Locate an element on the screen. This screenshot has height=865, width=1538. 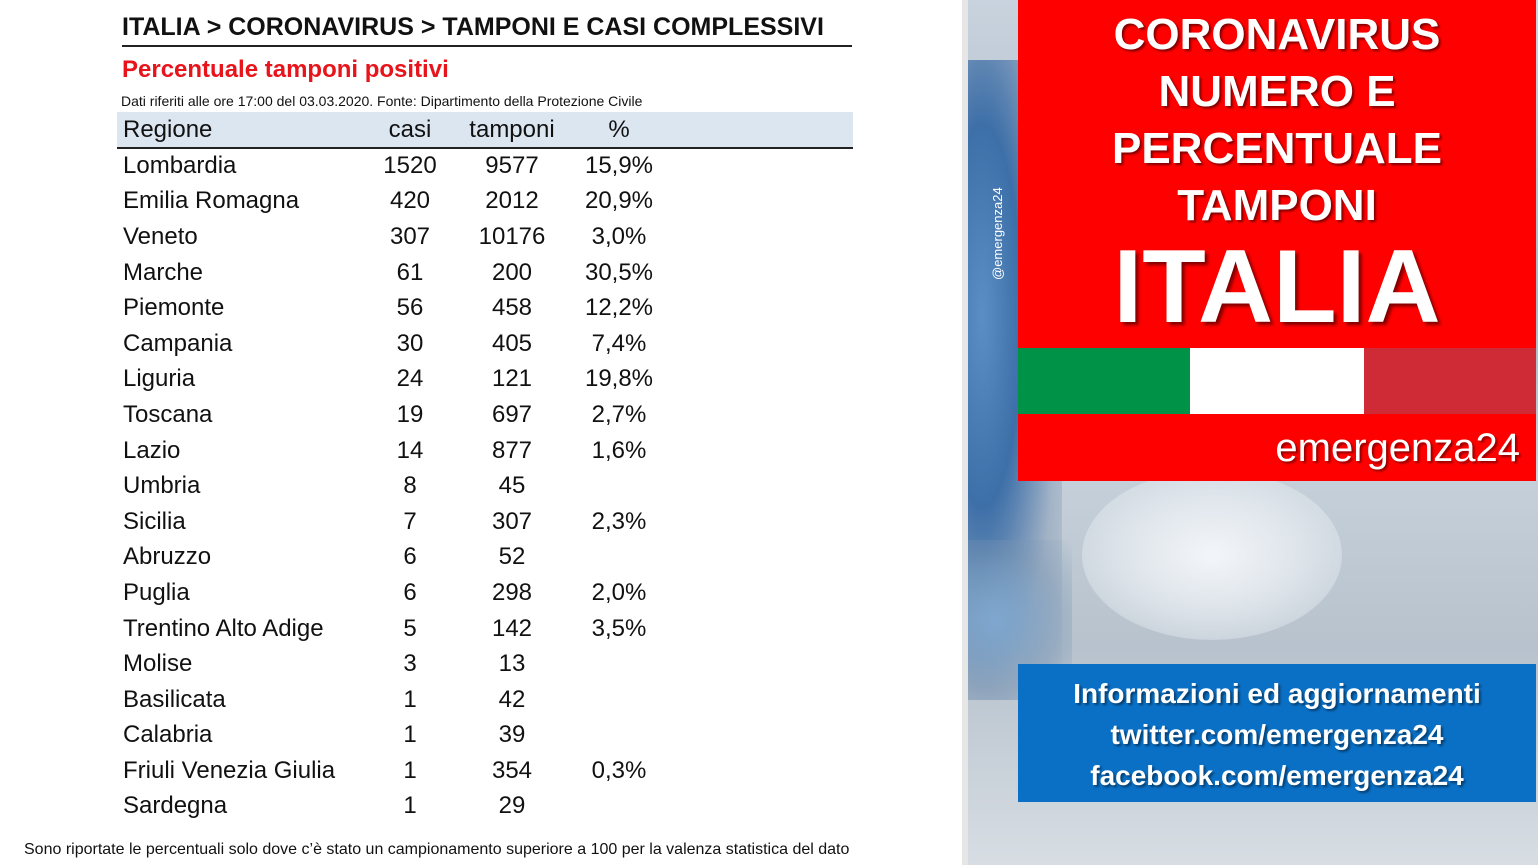
facebook-link: facebook.com/emergenza24 is located at coordinates (1277, 775).